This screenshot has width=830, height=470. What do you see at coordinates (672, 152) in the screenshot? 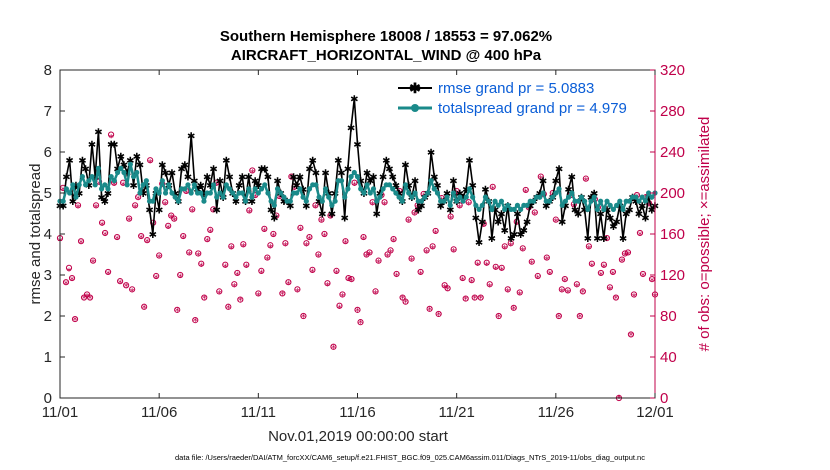
I see `right-tick-label: 240` at bounding box center [672, 152].